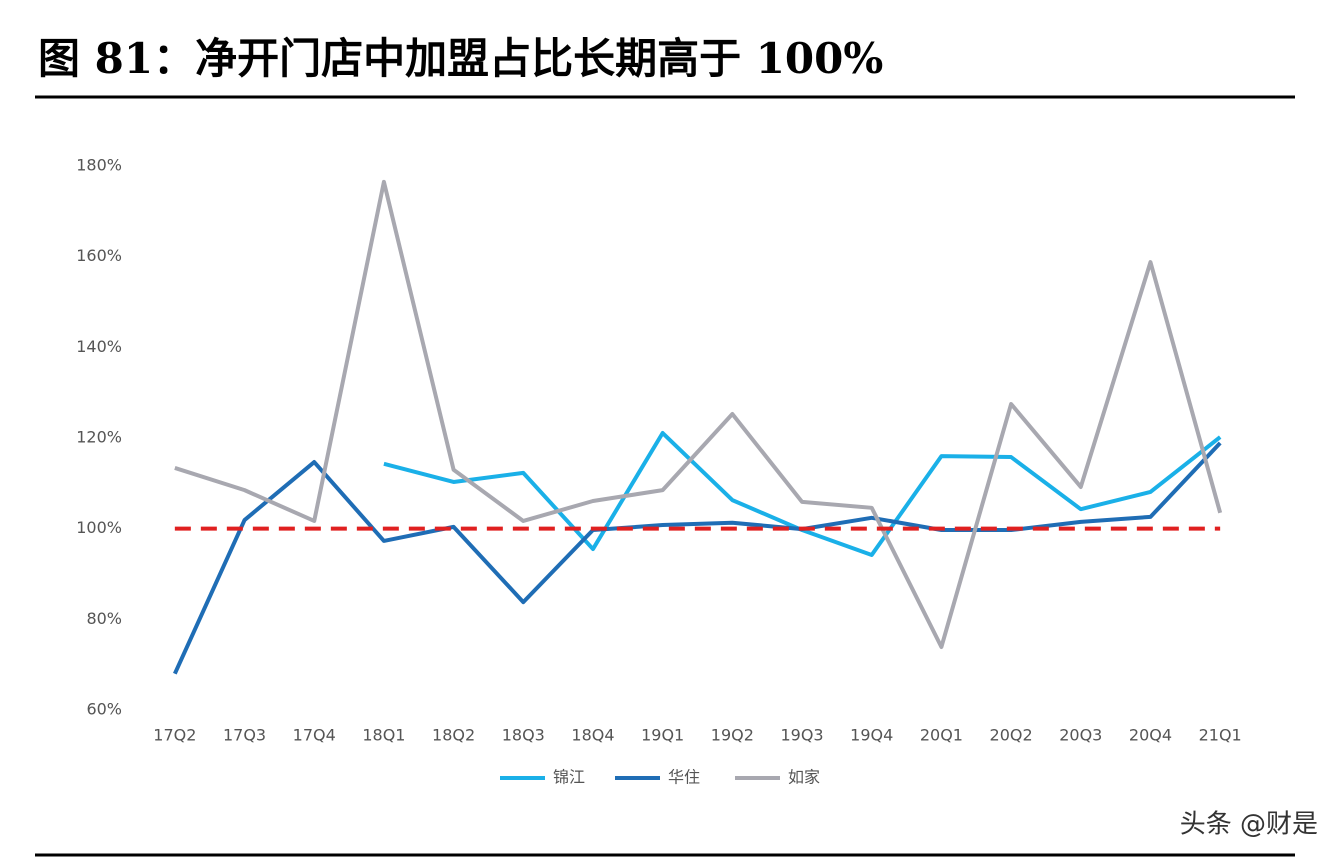 This screenshot has width=1344, height=866. I want to click on chart-title: 图 81：净开门店中加盟占比长期高于 100%, so click(460, 58).